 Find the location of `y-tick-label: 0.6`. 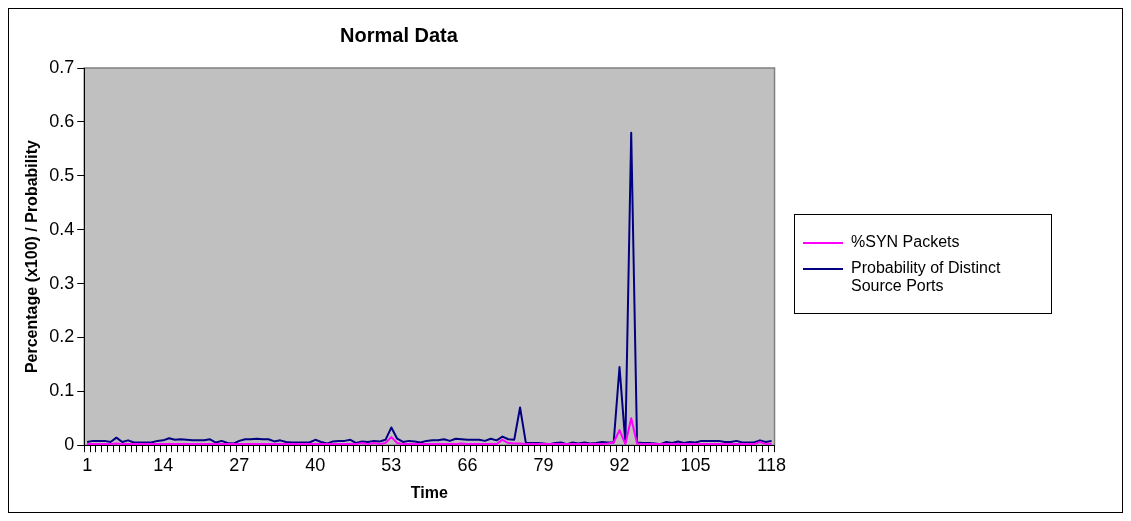

y-tick-label: 0.6 is located at coordinates (62, 120).